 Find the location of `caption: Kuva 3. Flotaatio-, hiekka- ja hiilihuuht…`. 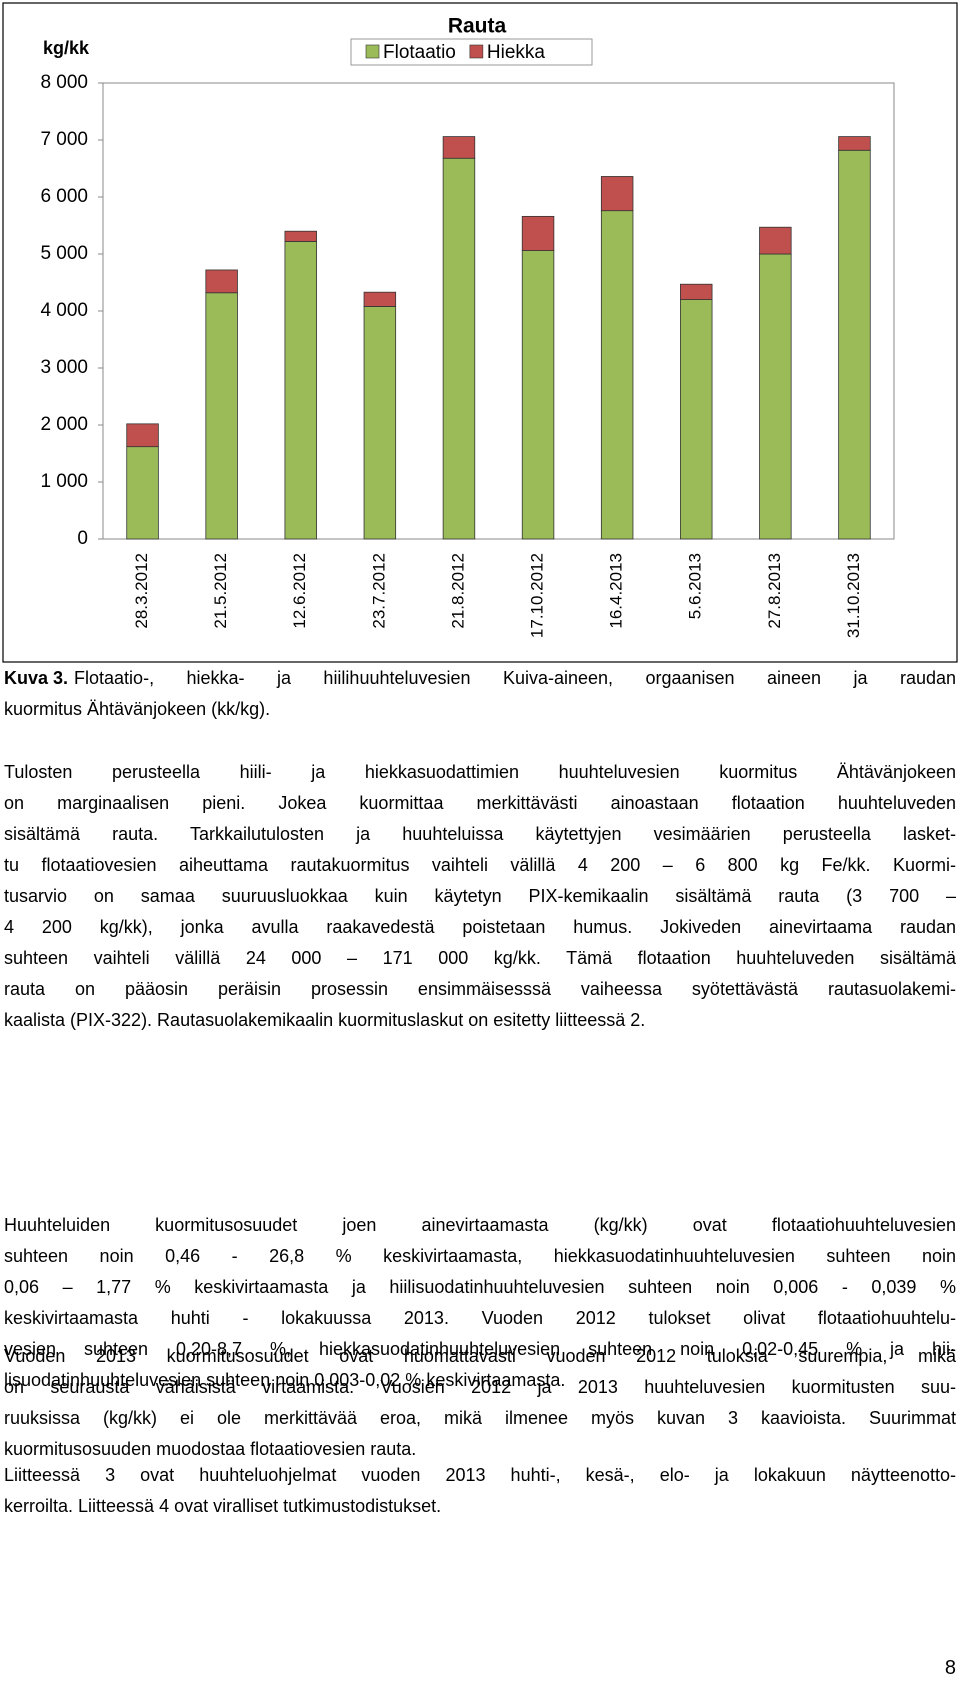

caption: Kuva 3. Flotaatio-, hiekka- ja hiilihuuht… is located at coordinates (480, 694).